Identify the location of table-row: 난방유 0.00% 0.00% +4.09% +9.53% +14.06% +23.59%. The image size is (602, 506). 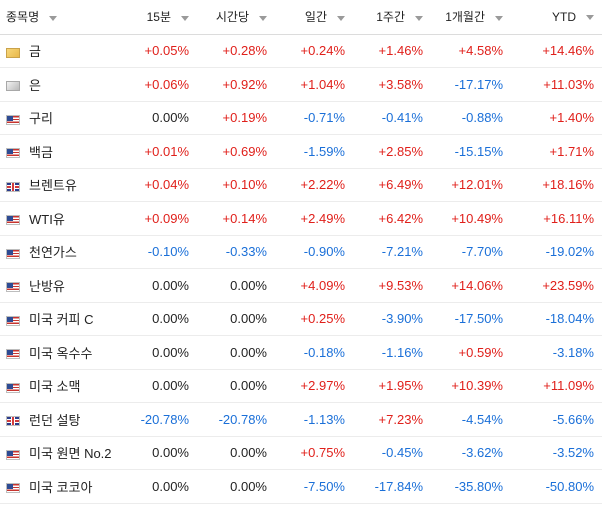
(301, 285).